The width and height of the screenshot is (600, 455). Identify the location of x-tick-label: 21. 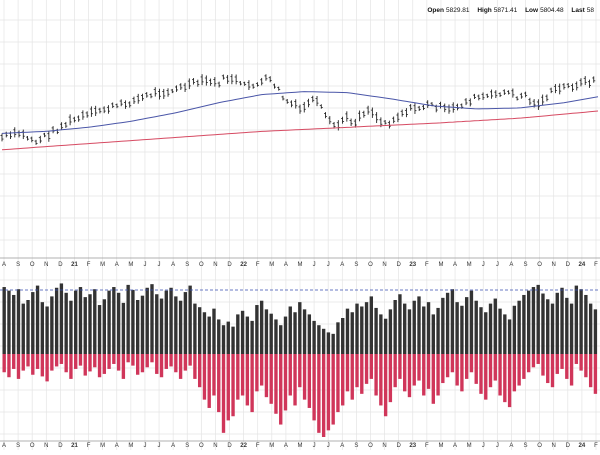
(74, 446).